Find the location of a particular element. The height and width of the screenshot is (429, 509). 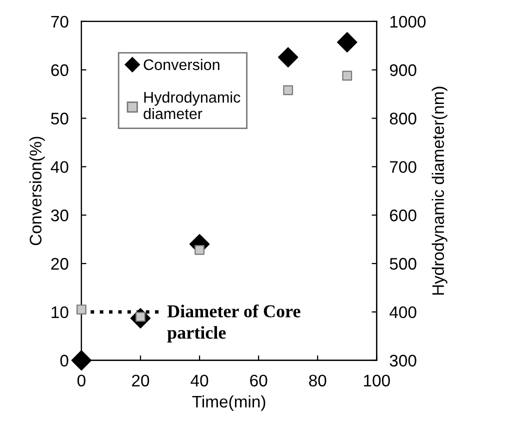

y-tick-label: 60 is located at coordinates (59, 70).